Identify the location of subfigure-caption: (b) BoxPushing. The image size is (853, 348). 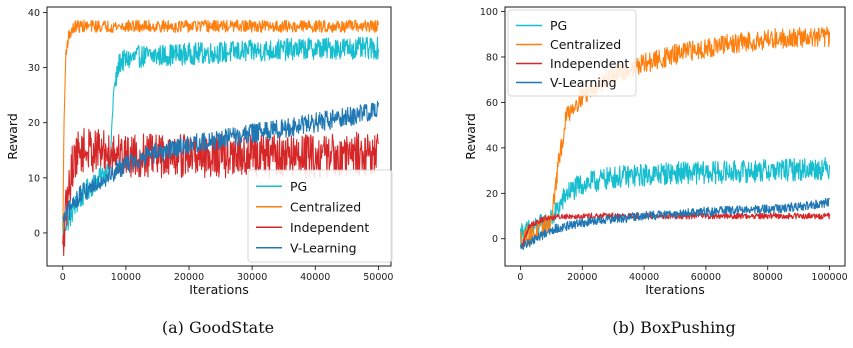
(673, 327).